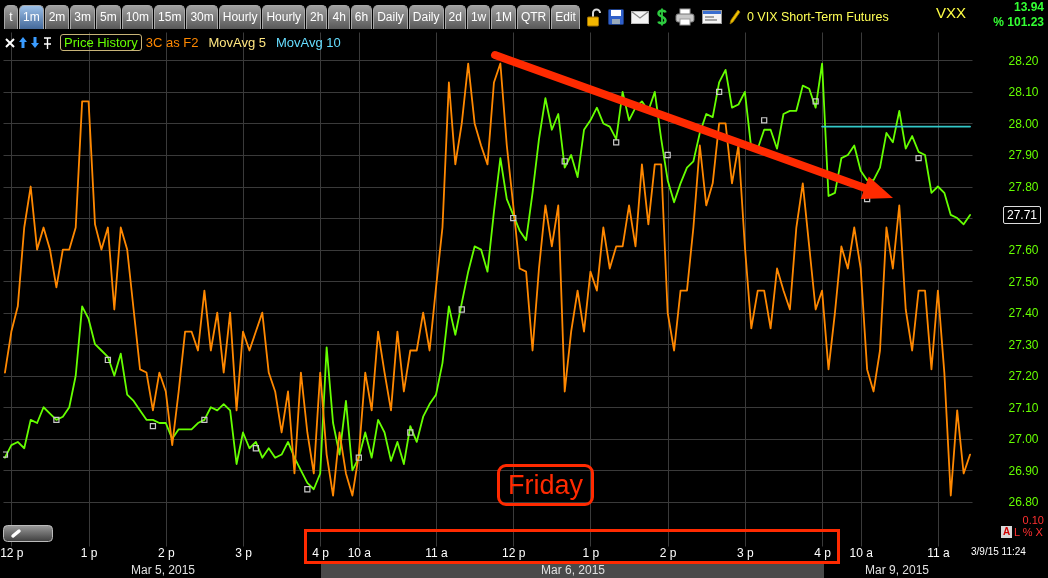 This screenshot has height=578, width=1048. What do you see at coordinates (339, 17) in the screenshot?
I see `text: 4h` at bounding box center [339, 17].